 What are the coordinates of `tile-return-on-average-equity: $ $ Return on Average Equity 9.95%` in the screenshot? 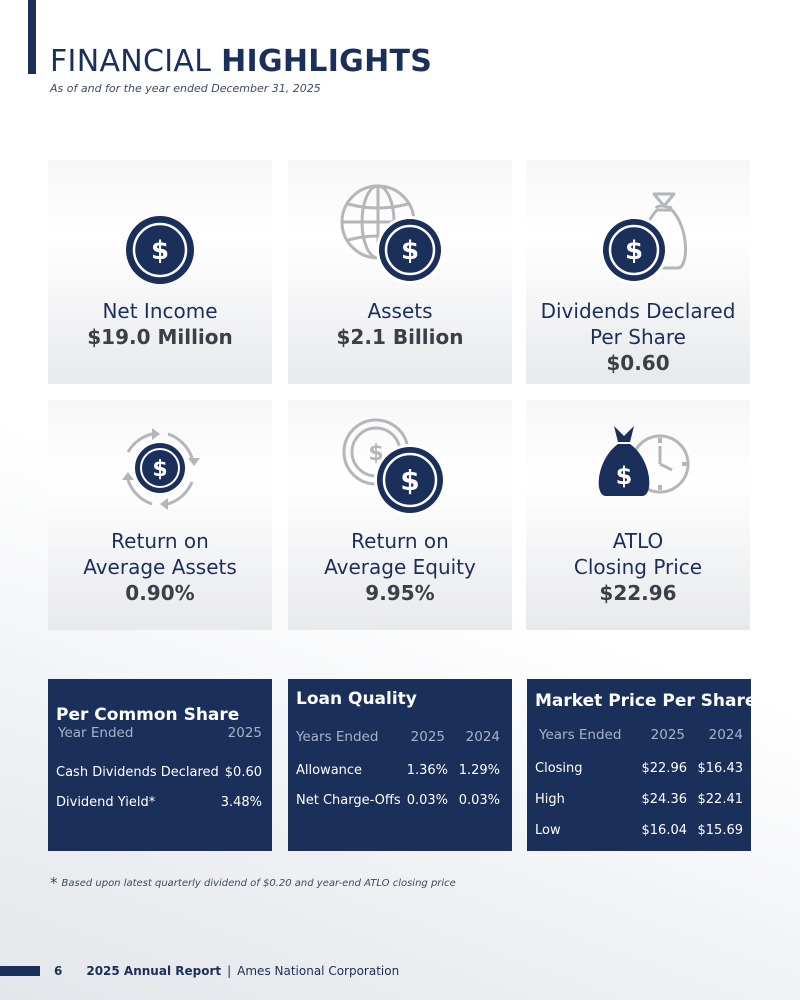 It's located at (400, 515).